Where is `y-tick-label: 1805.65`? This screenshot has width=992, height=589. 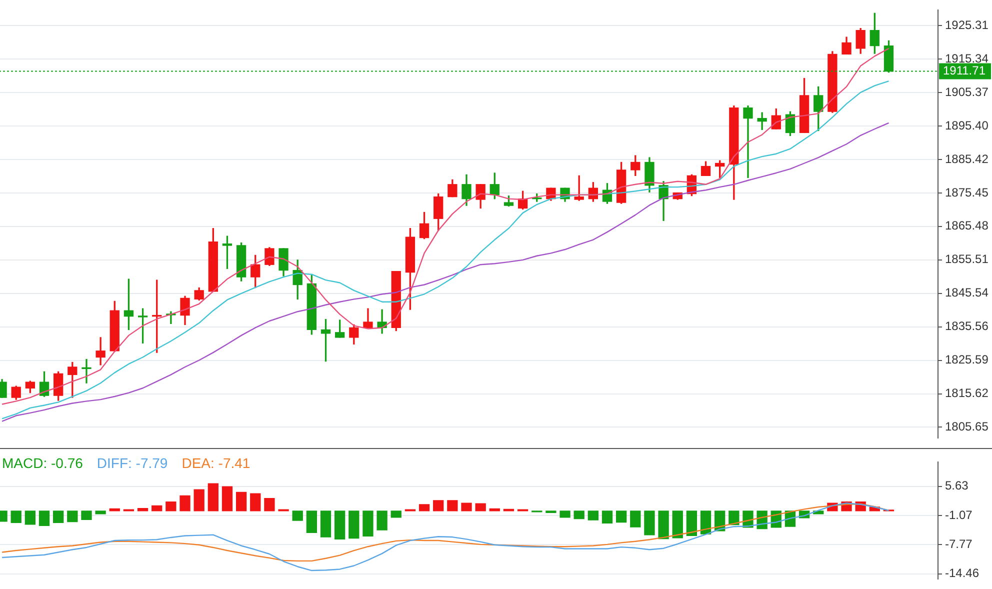 y-tick-label: 1805.65 is located at coordinates (967, 427).